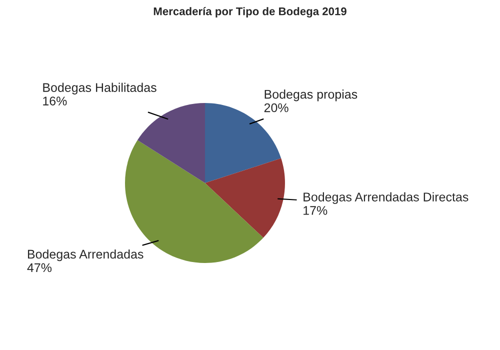  Describe the element at coordinates (316, 210) in the screenshot. I see `data-label: 17%` at that location.